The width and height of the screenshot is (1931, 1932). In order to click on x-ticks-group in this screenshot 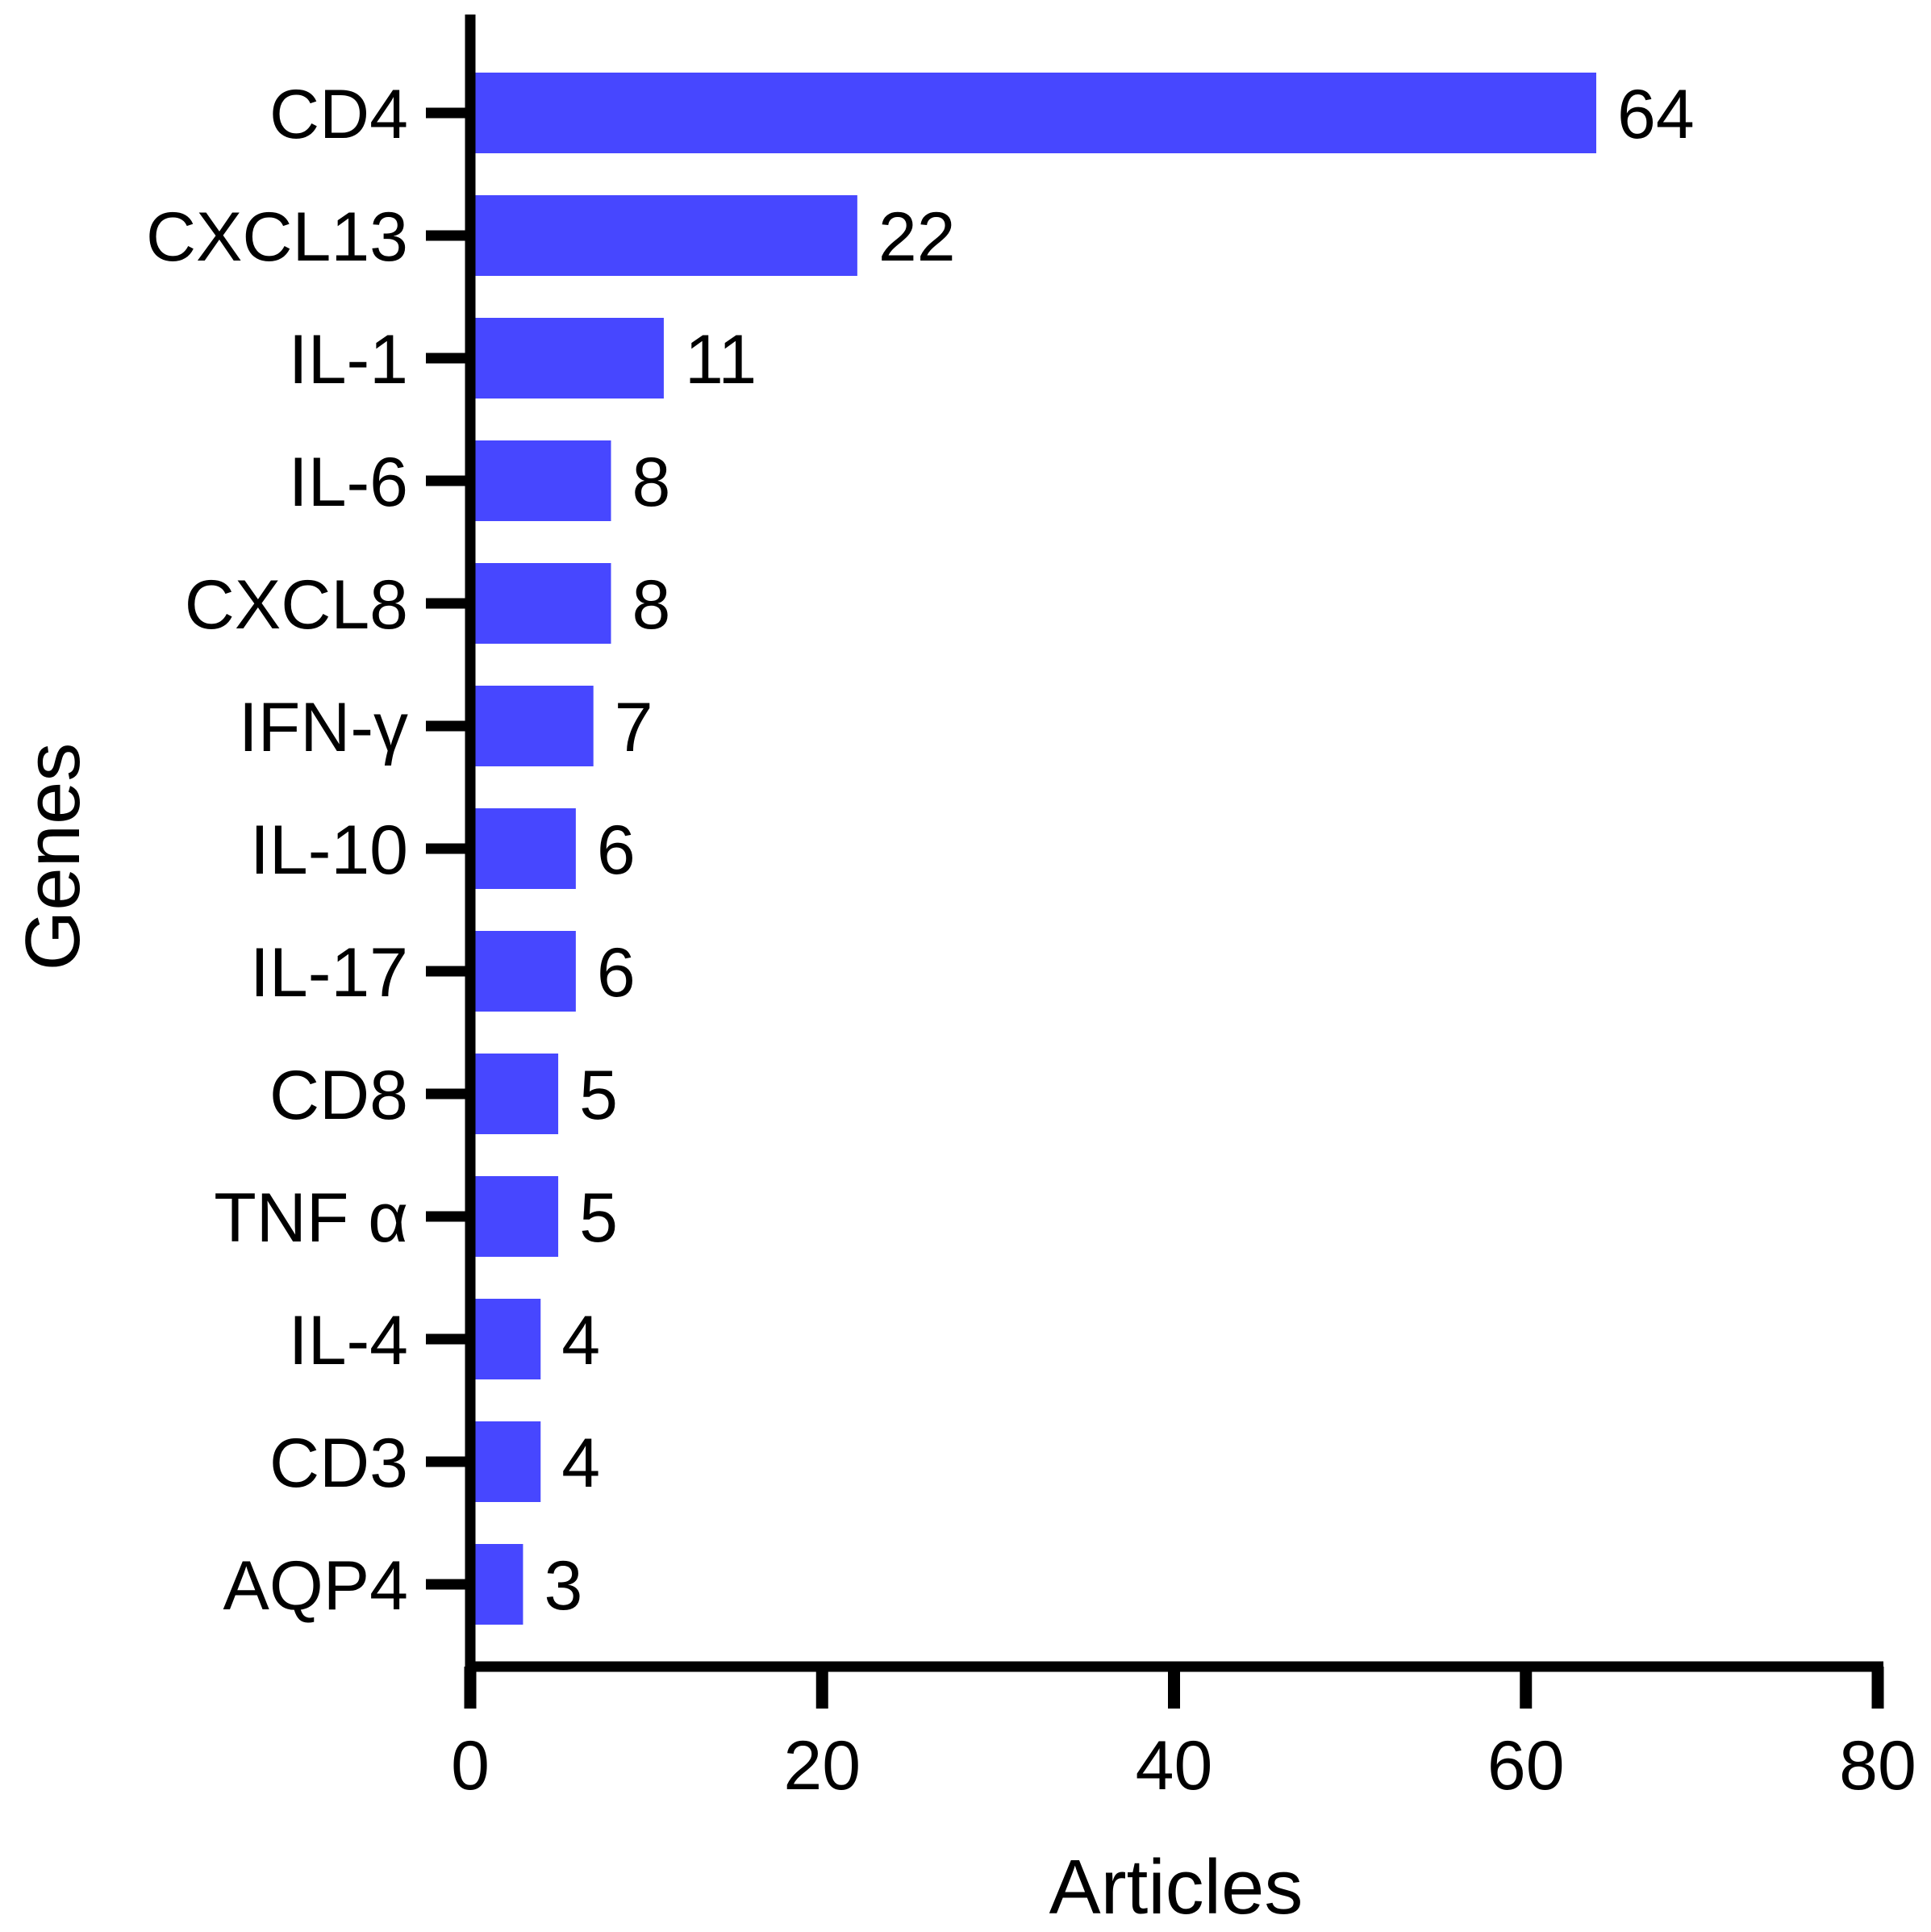, I will do `click(1174, 1688)`.